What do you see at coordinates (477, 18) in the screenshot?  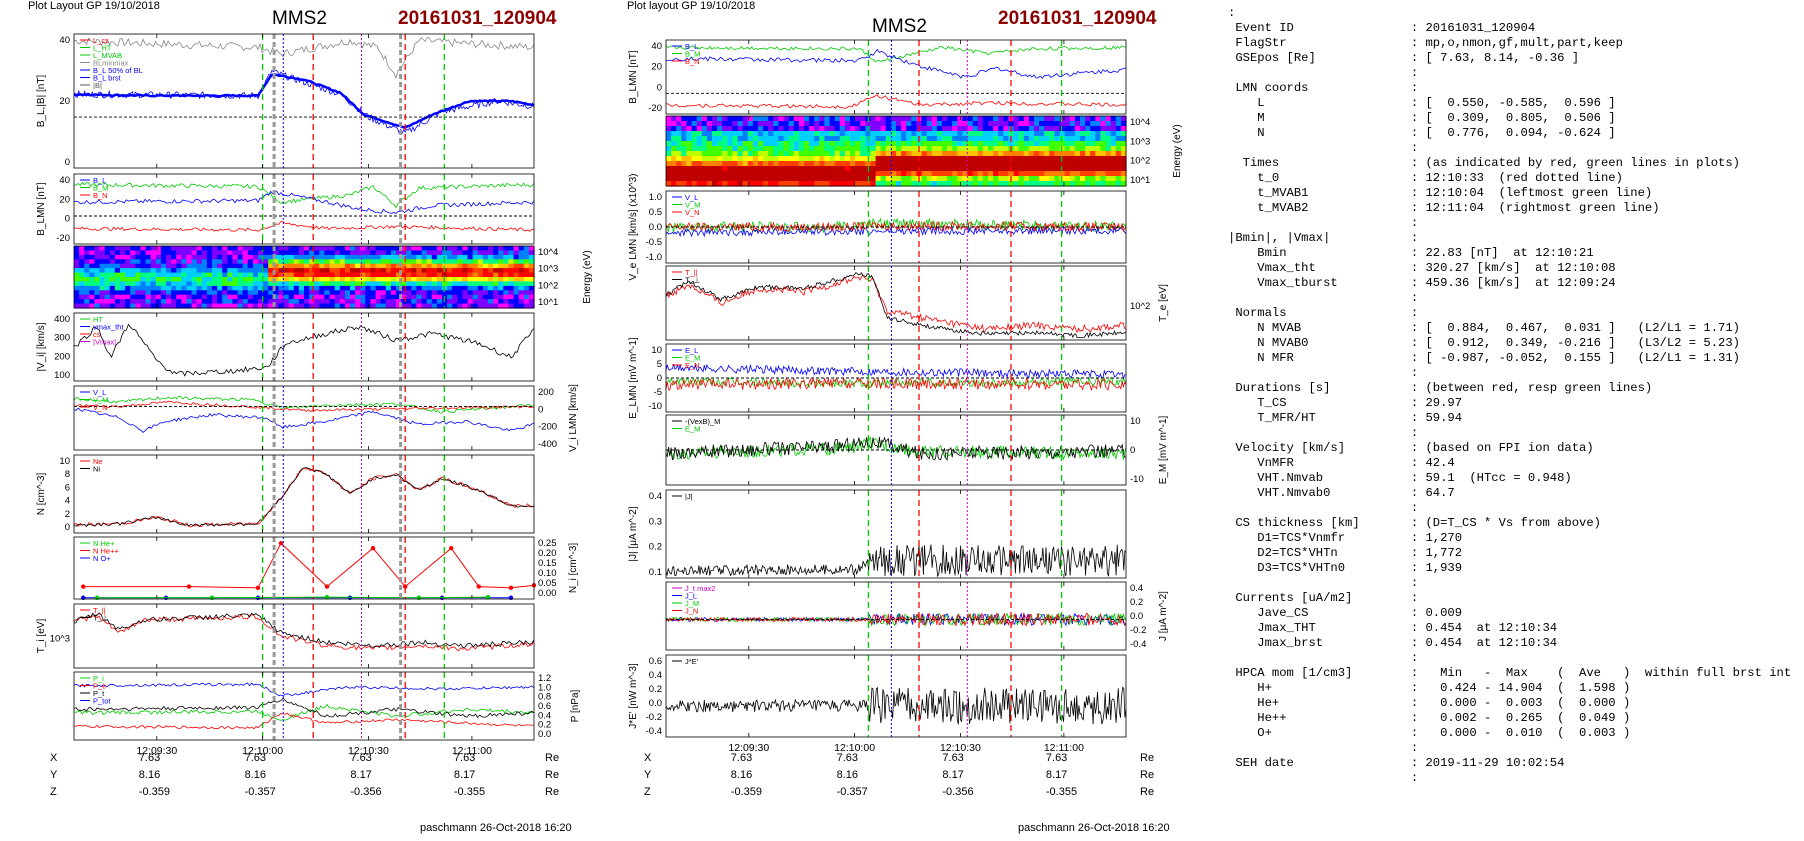 I see `left-event-id: 20161031_120904` at bounding box center [477, 18].